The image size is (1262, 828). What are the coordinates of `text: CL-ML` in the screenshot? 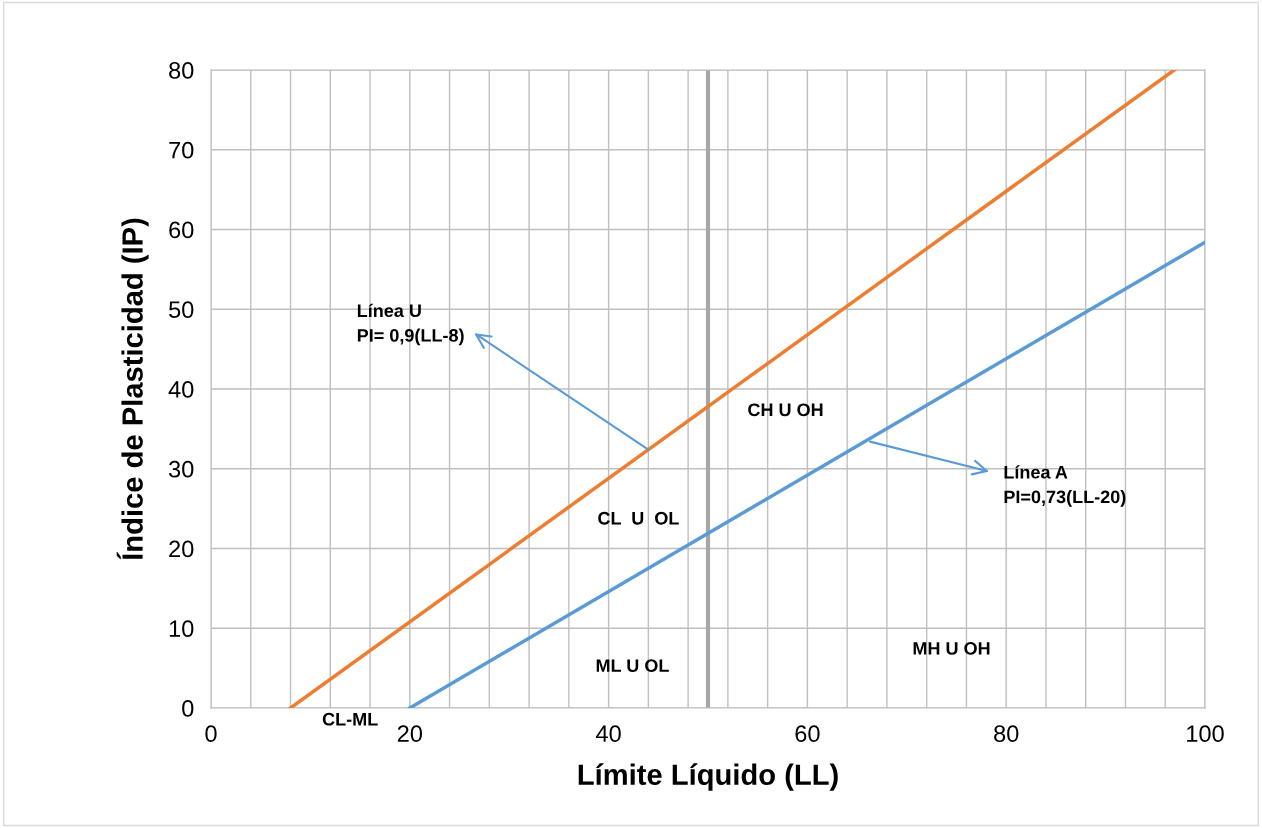 It's located at (350, 719).